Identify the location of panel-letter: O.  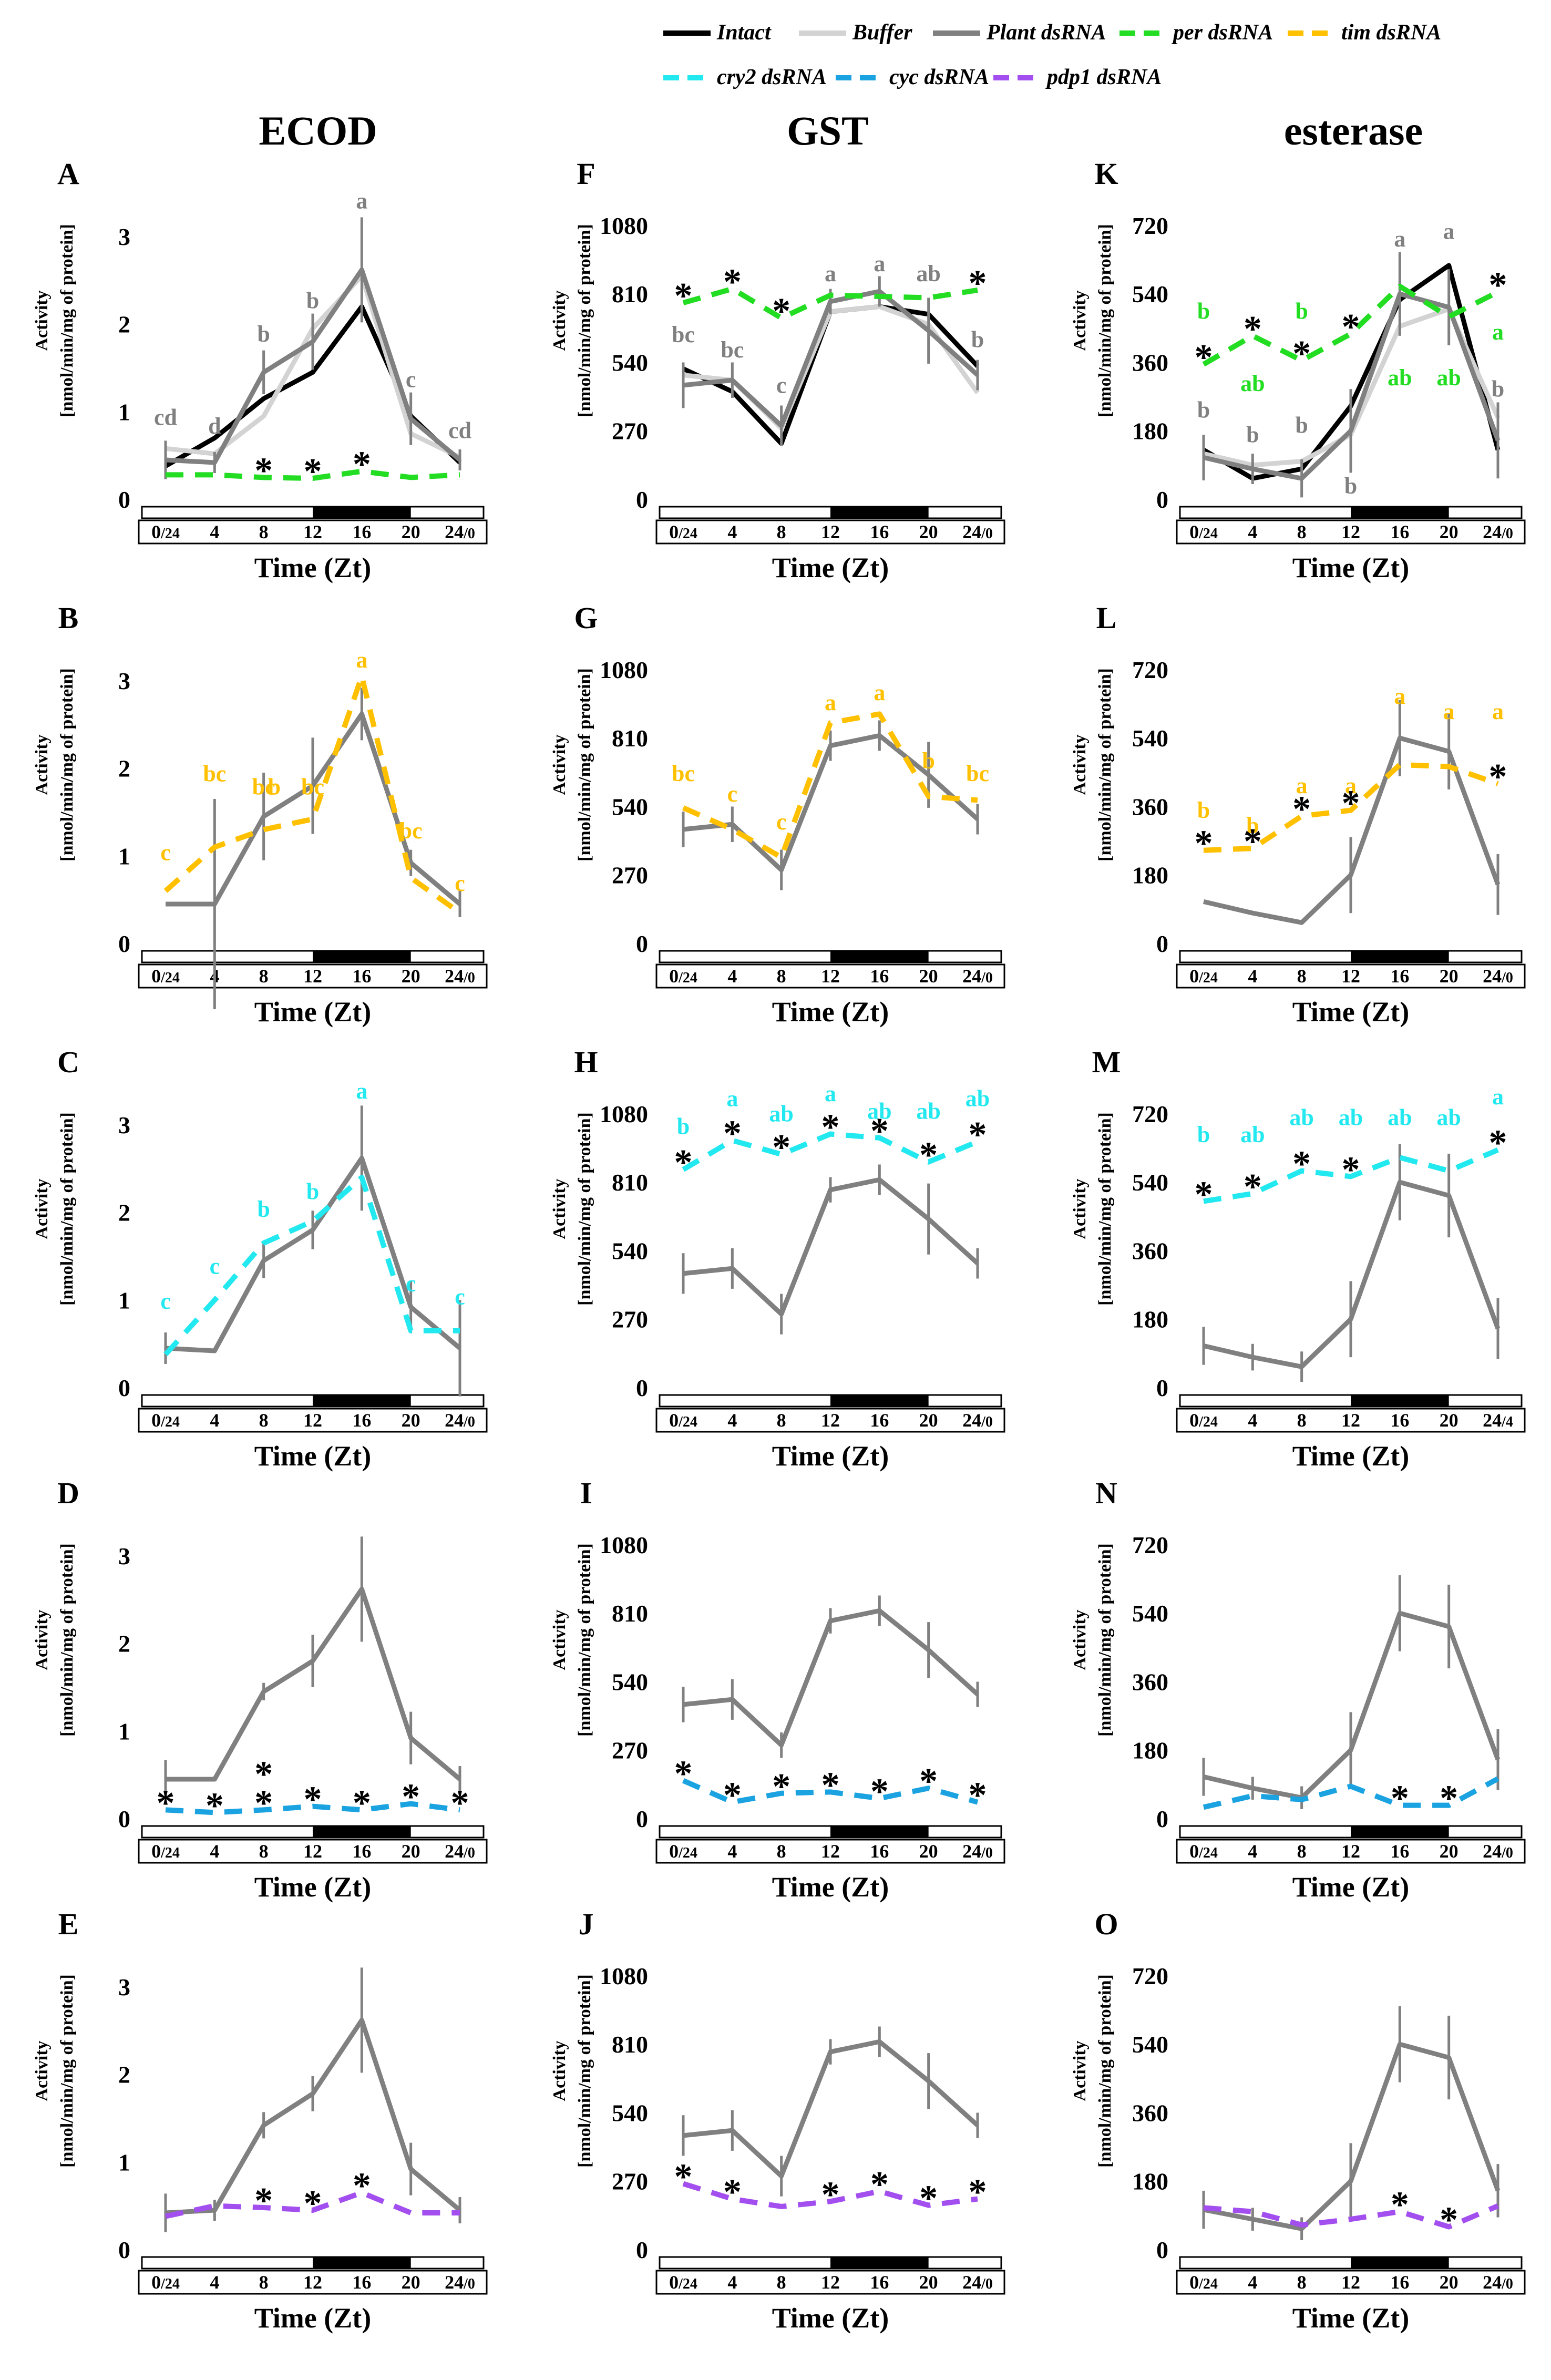
(1106, 1924).